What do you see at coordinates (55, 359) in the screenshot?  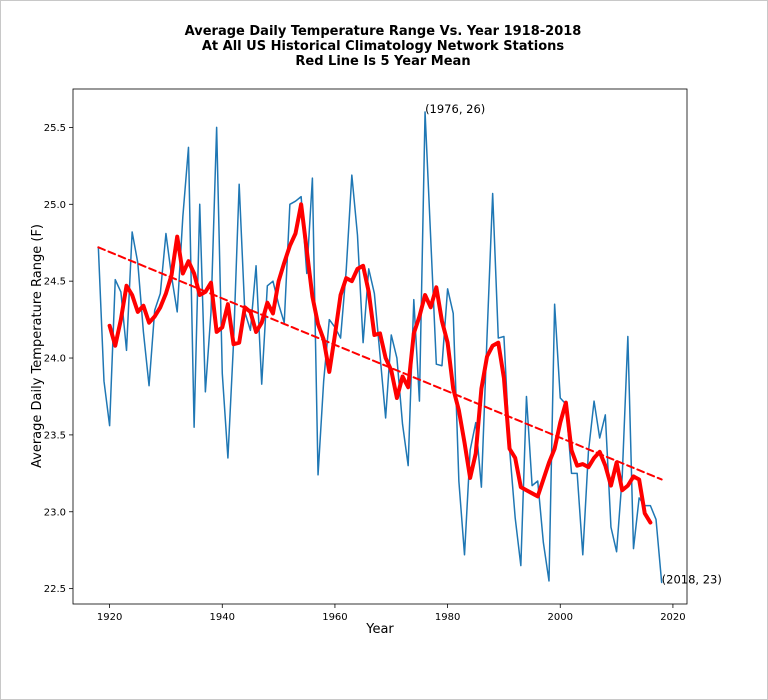 I see `y-tick-label: 24.0` at bounding box center [55, 359].